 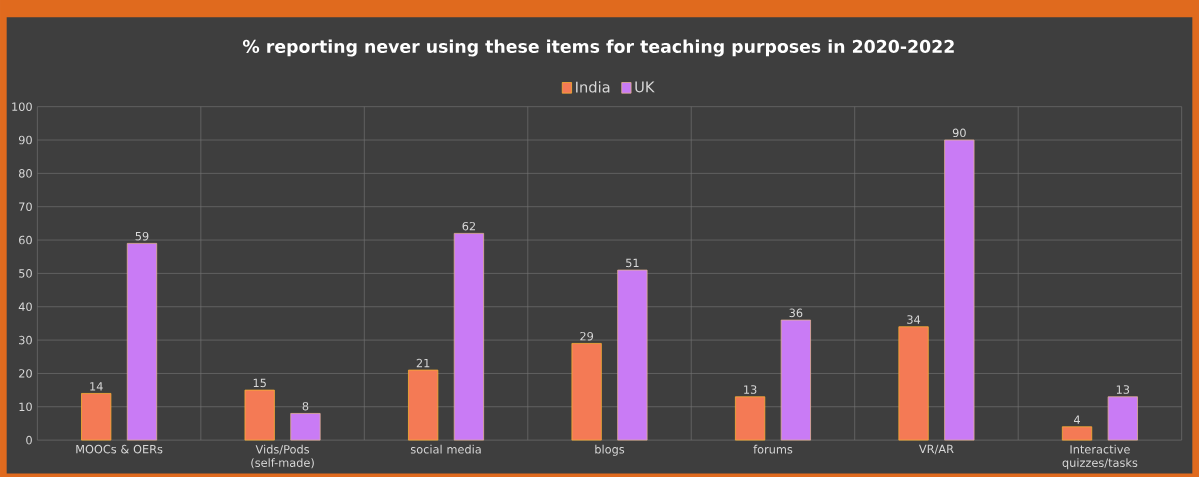 What do you see at coordinates (259, 382) in the screenshot?
I see `data-label: 15` at bounding box center [259, 382].